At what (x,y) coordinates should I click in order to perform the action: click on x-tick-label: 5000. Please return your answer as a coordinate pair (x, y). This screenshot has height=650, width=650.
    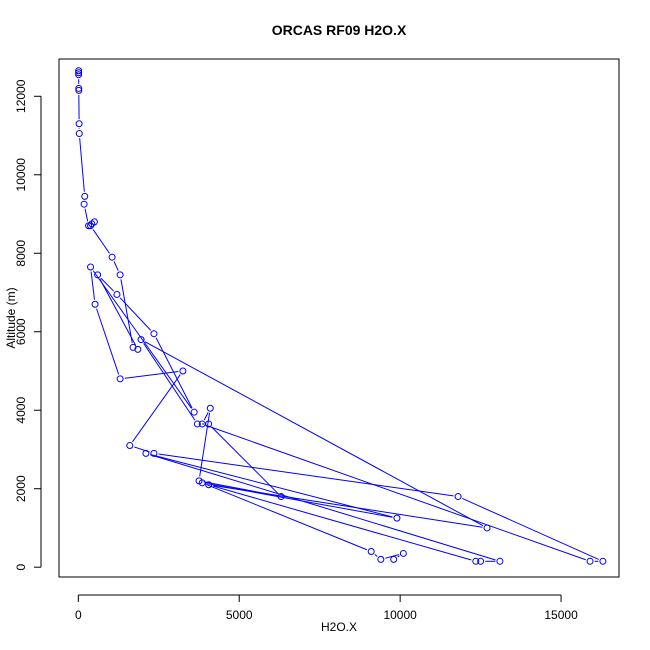
    Looking at the image, I should click on (239, 615).